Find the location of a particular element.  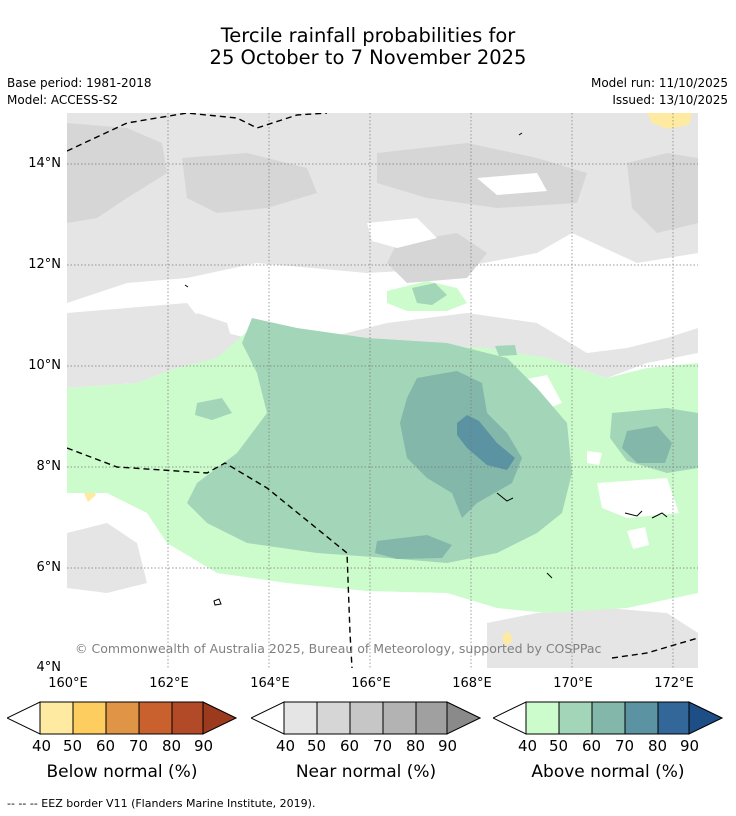

lat-label: 14°N is located at coordinates (44, 163).